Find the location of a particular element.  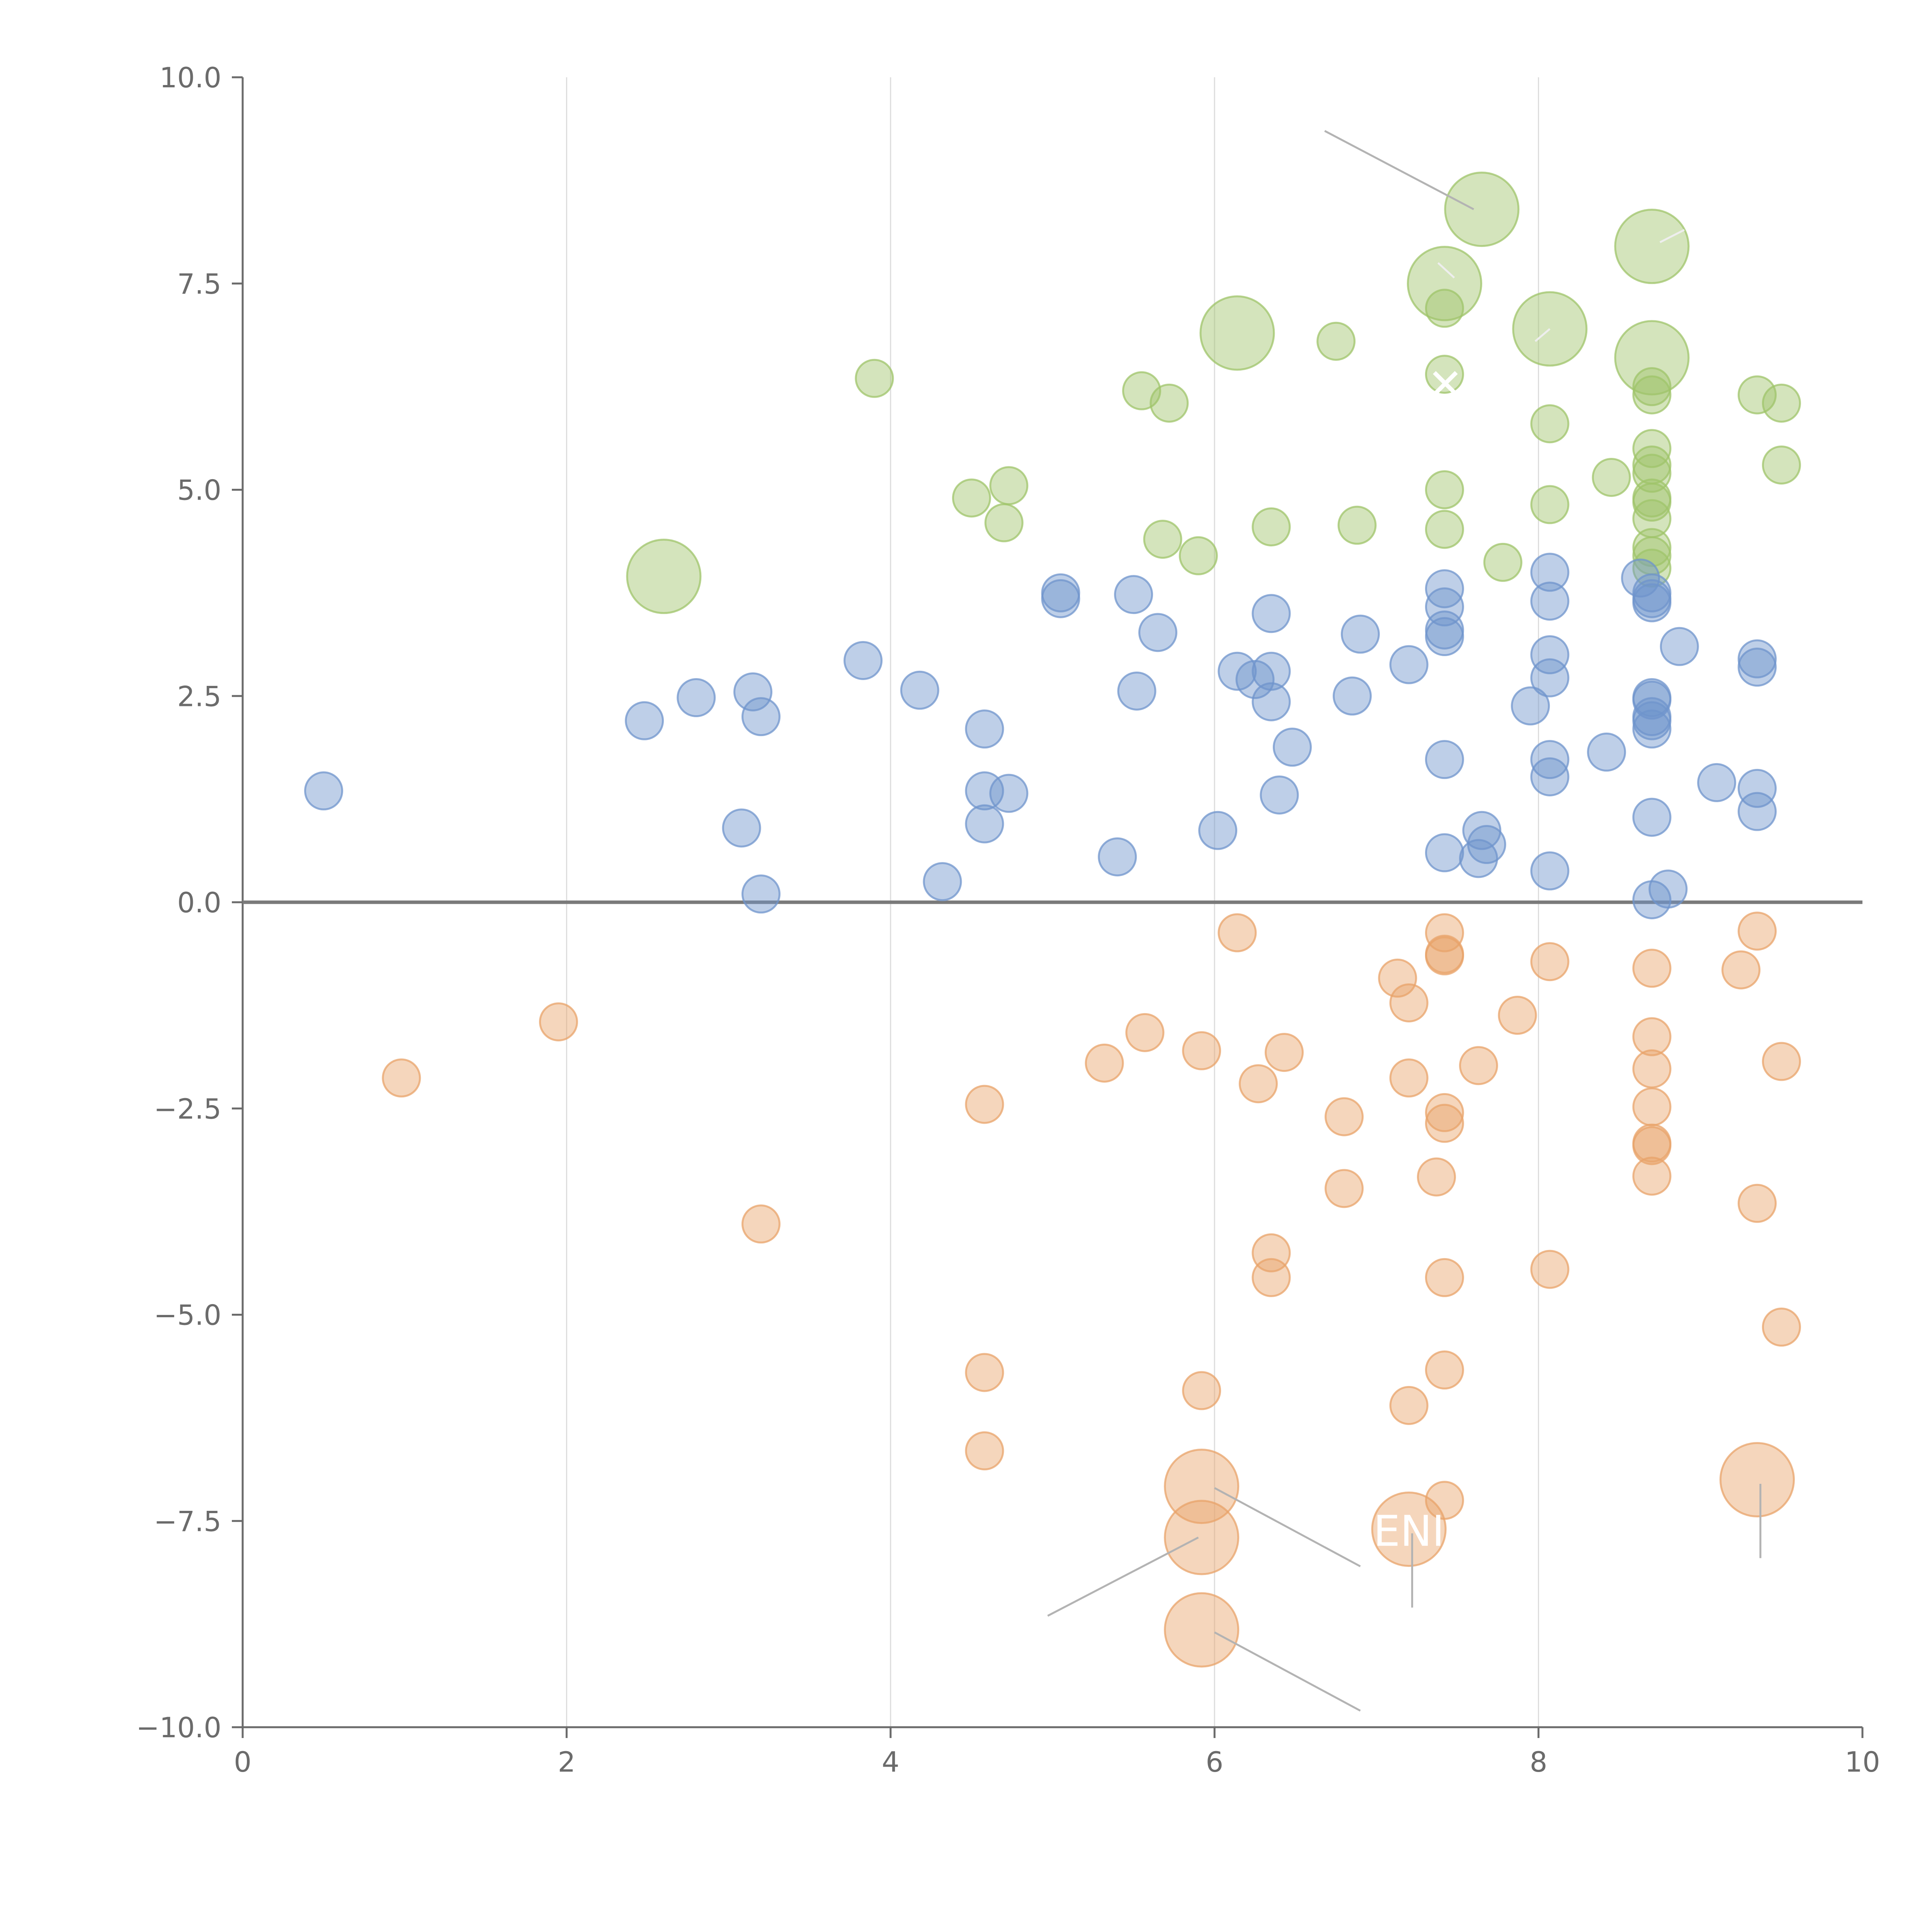

y-tick-label: −2.5 is located at coordinates (188, 1109).